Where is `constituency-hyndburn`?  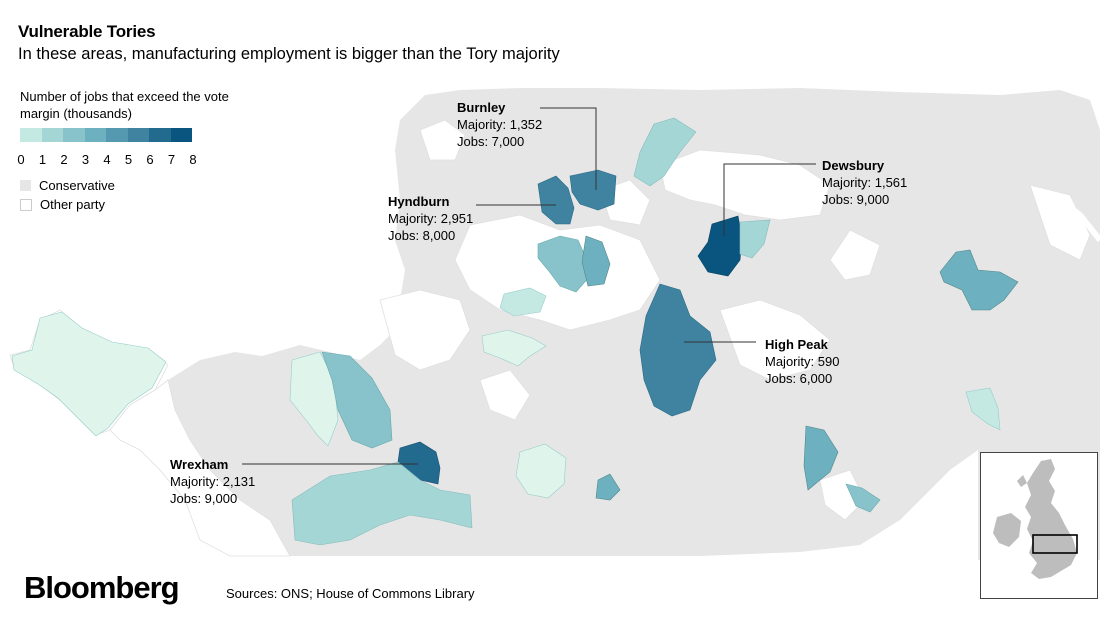 constituency-hyndburn is located at coordinates (556, 200).